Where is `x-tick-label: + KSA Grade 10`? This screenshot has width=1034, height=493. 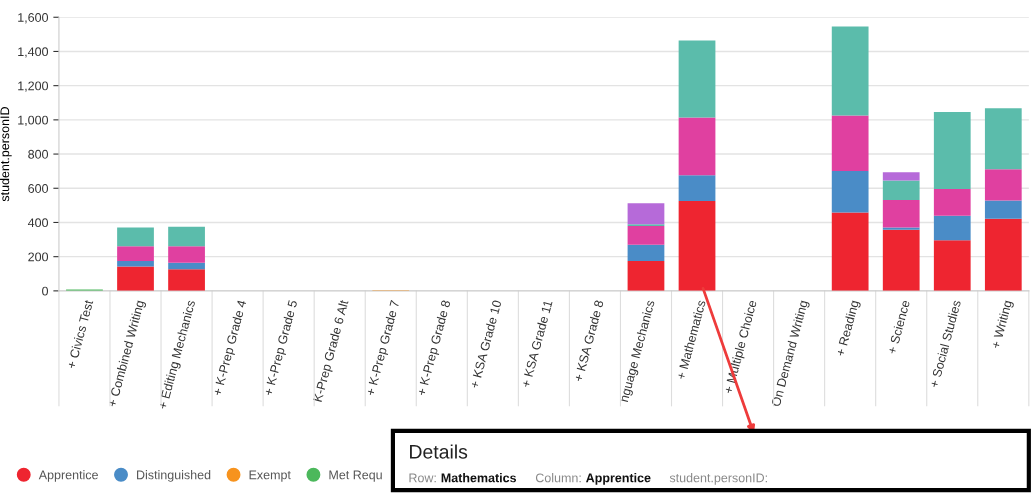 x-tick-label: + KSA Grade 10 is located at coordinates (485, 344).